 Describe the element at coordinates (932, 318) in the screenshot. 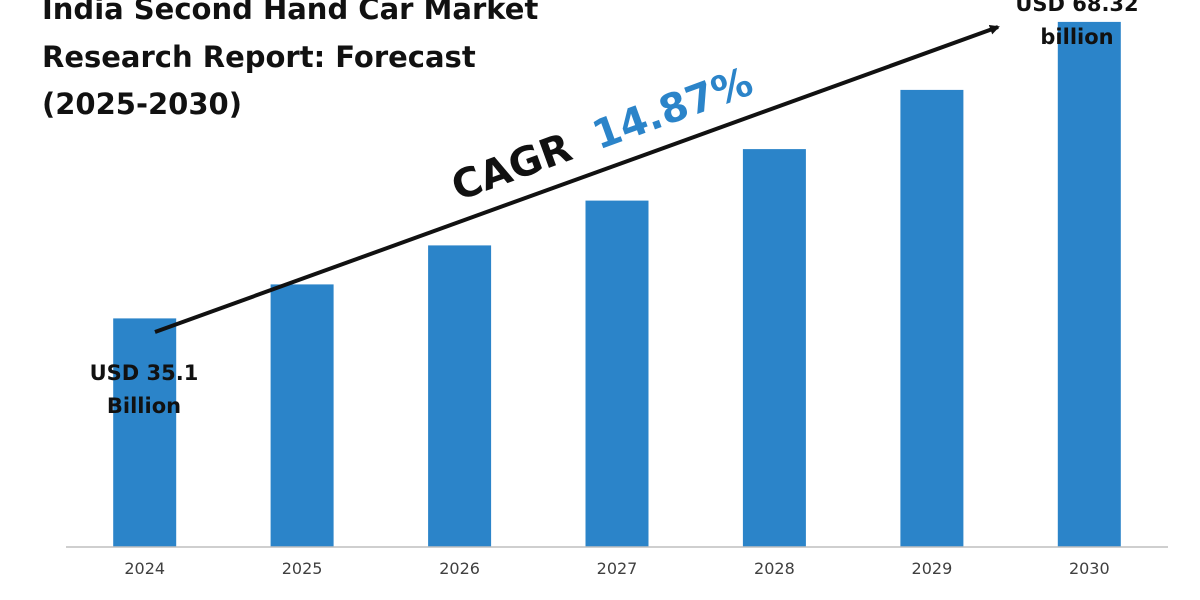

I see `bar-2029` at that location.